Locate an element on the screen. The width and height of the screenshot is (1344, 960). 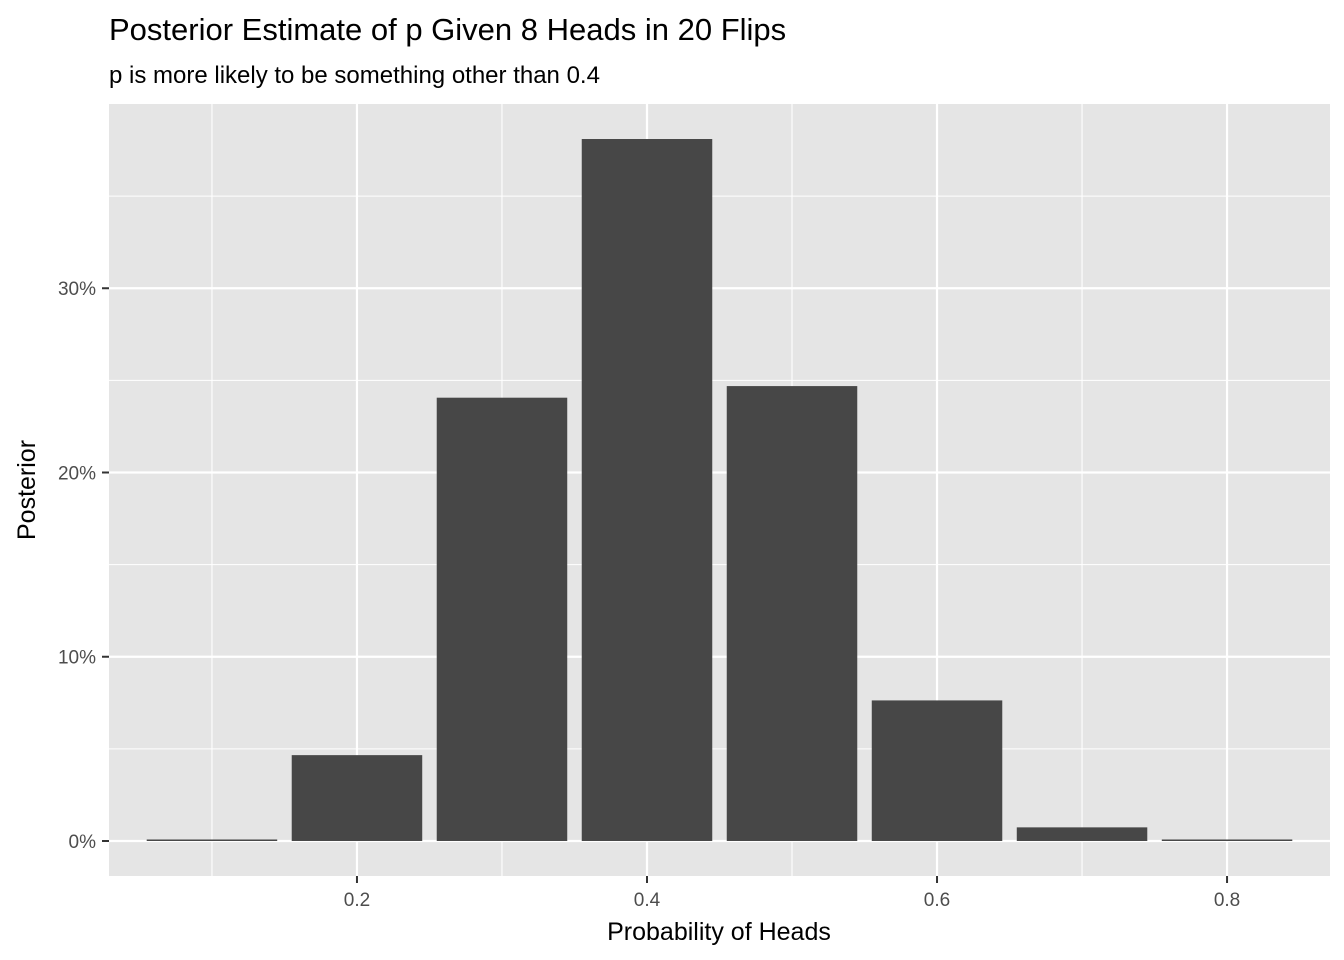
y-axis-title: Posterior is located at coordinates (27, 490).